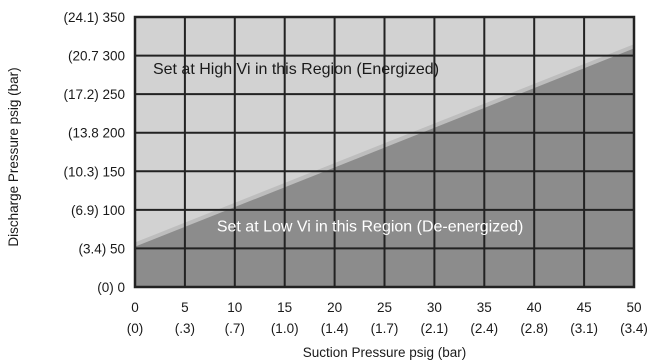  I want to click on x-tick-label: 10, so click(234, 307).